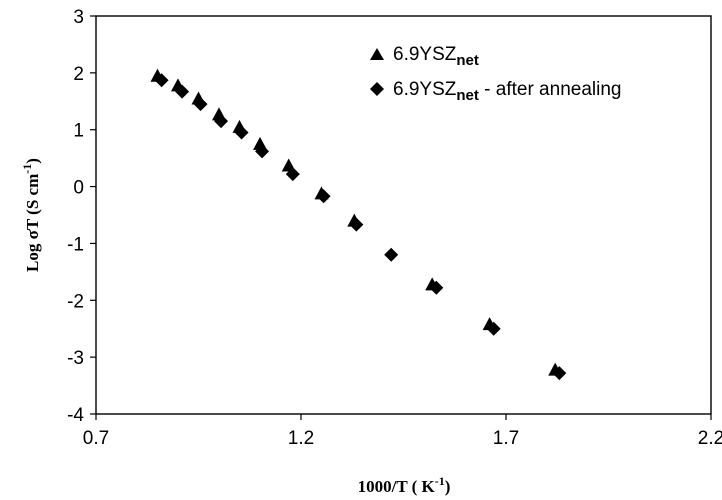 The width and height of the screenshot is (722, 500). I want to click on y-tick-label: 1, so click(78, 131).